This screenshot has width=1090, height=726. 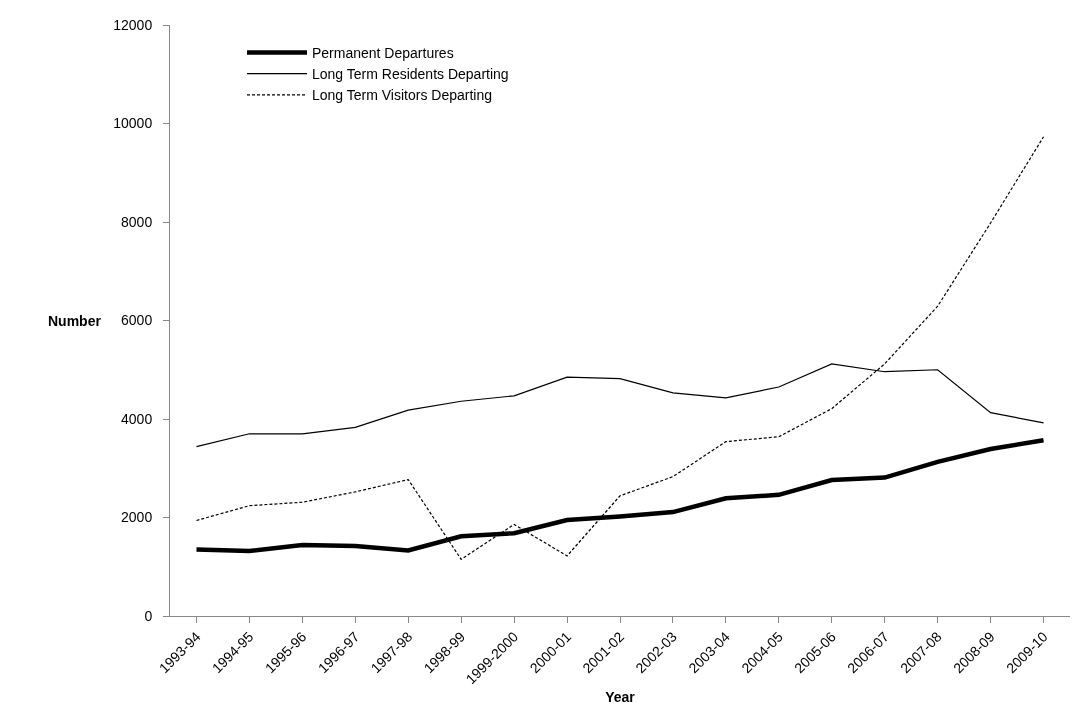 I want to click on y-tick-label: 4000, so click(x=137, y=418).